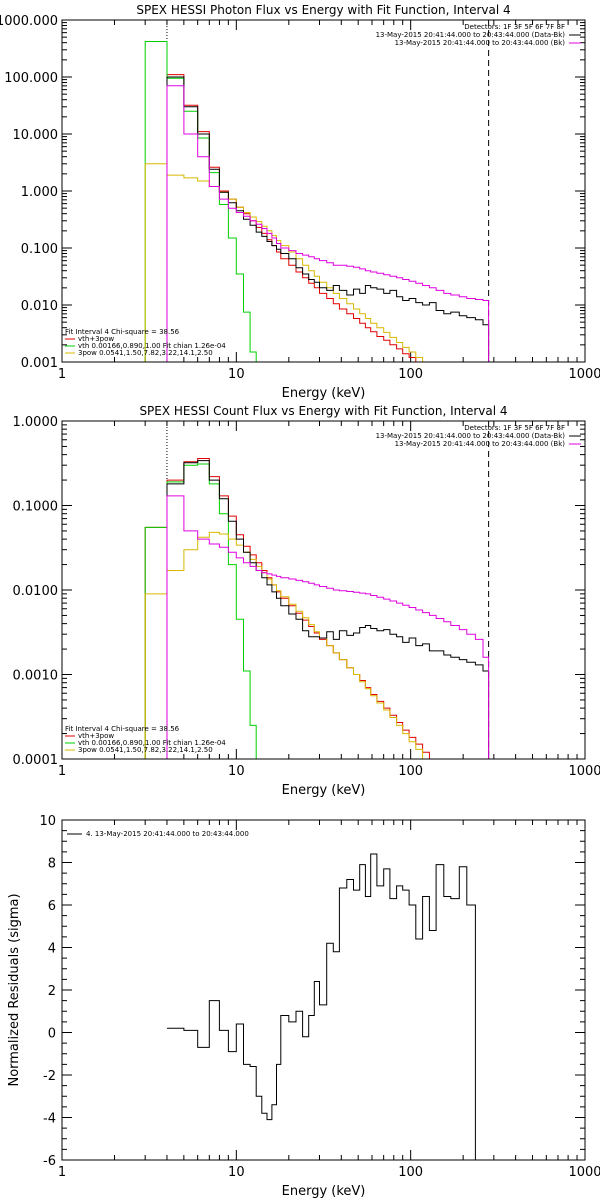  What do you see at coordinates (14, 989) in the screenshot?
I see `y-axis-label: Normalized Residuals (sigma)` at bounding box center [14, 989].